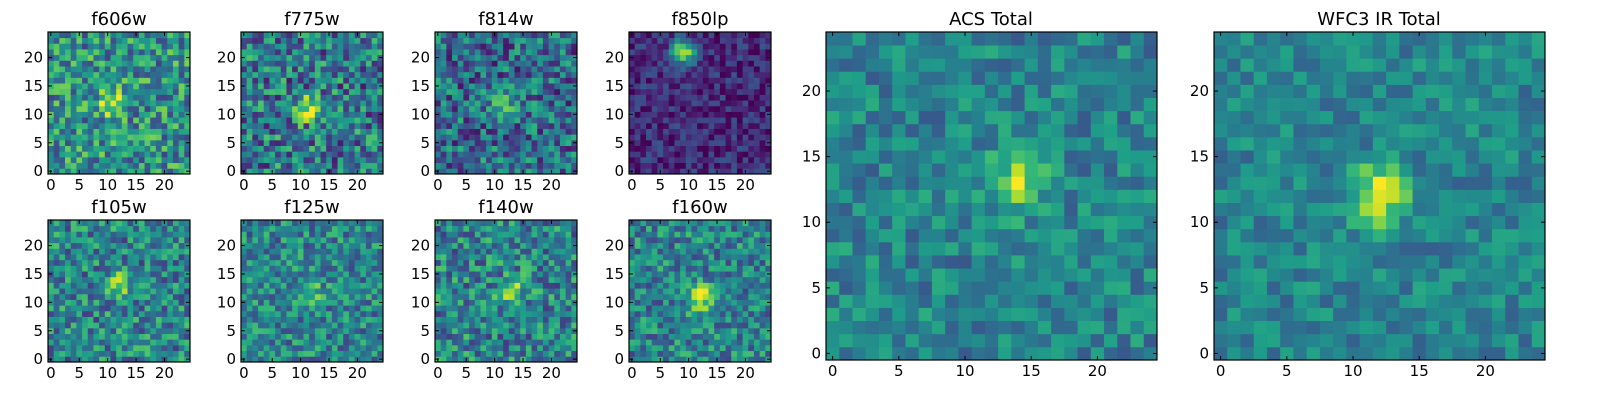  Describe the element at coordinates (231, 143) in the screenshot. I see `y-tick-label: 5` at that location.